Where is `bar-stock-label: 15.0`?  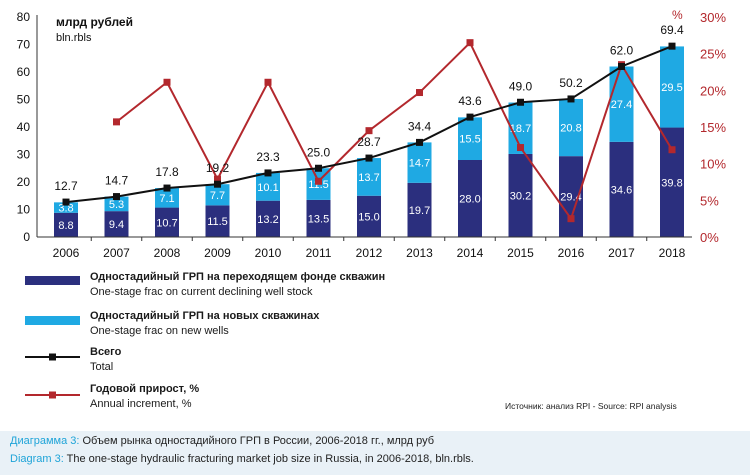
bar-stock-label: 15.0 is located at coordinates (368, 217).